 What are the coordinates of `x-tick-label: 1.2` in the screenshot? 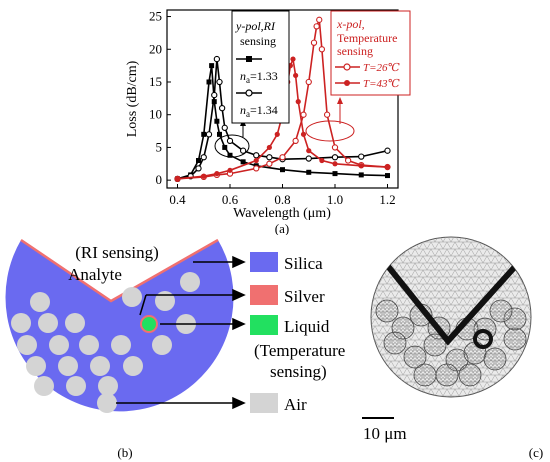 It's located at (387, 199).